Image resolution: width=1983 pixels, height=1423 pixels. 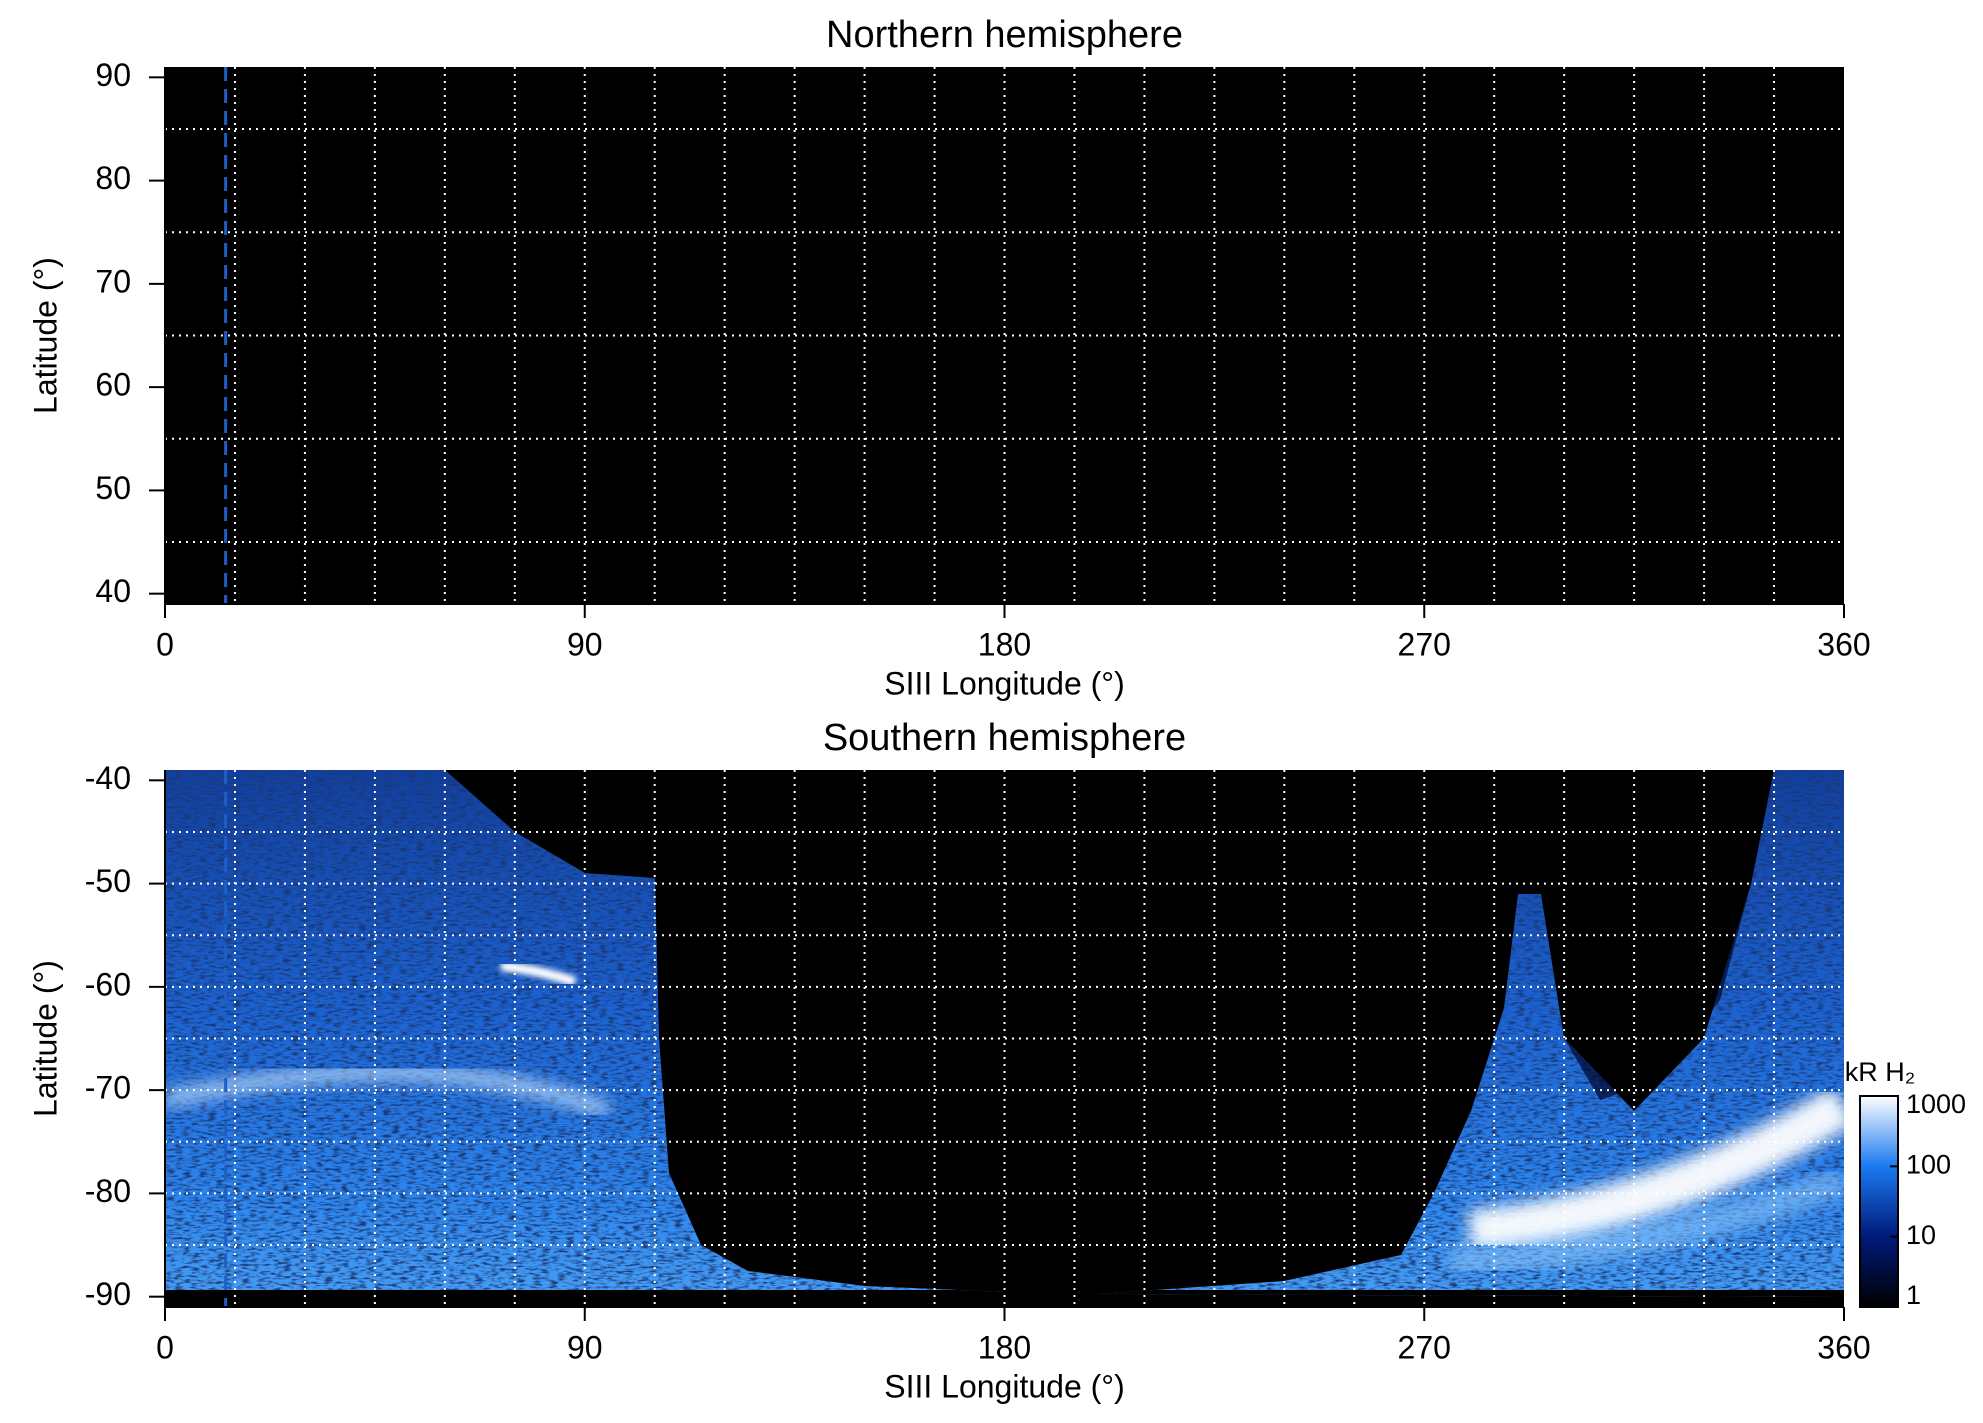 What do you see at coordinates (1004, 738) in the screenshot?
I see `chart-title: Southern hemisphere` at bounding box center [1004, 738].